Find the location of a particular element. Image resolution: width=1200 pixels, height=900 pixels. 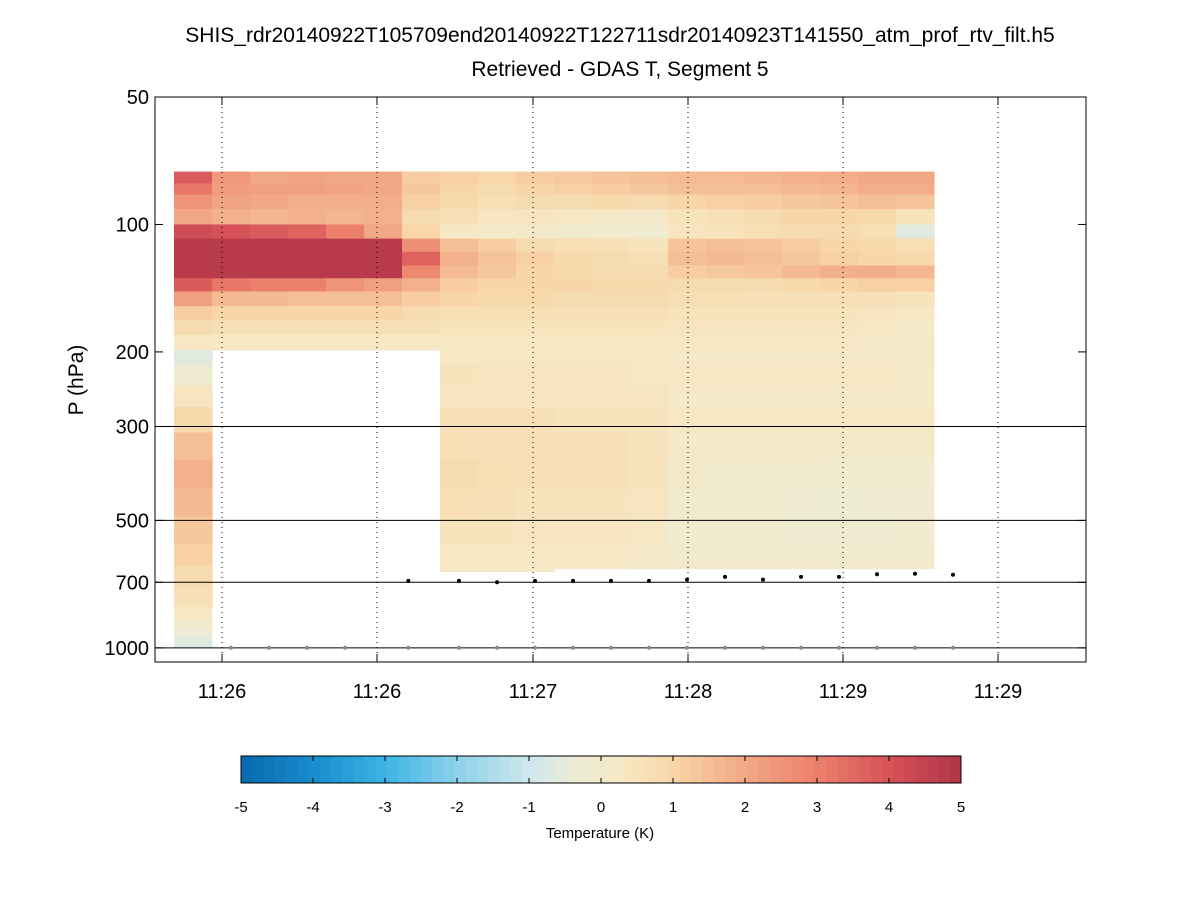

y-tick-label: 100 is located at coordinates (132, 225).